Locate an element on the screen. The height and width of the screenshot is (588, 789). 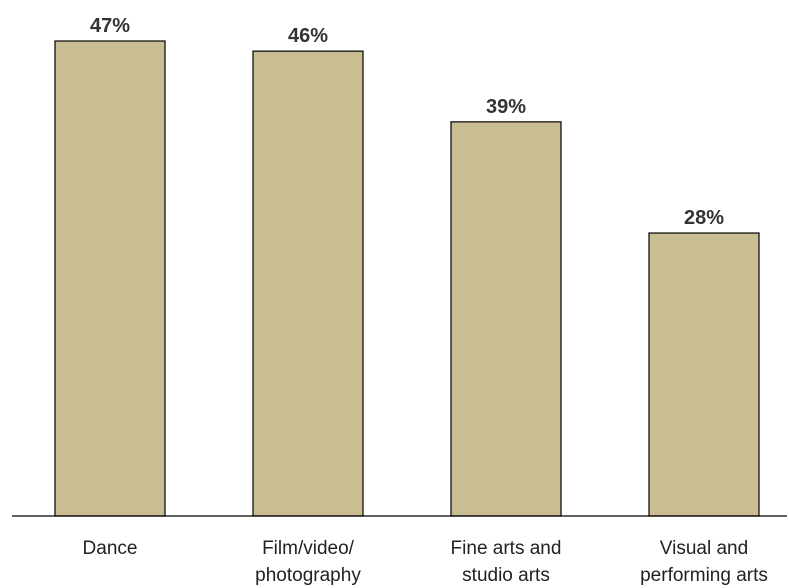
category-label-0-line-0: Dance is located at coordinates (110, 548).